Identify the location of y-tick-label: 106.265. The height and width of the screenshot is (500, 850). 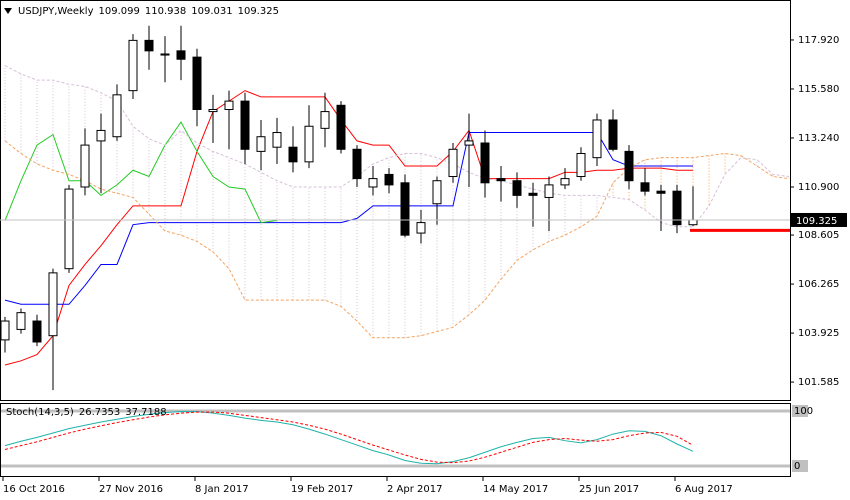
(818, 284).